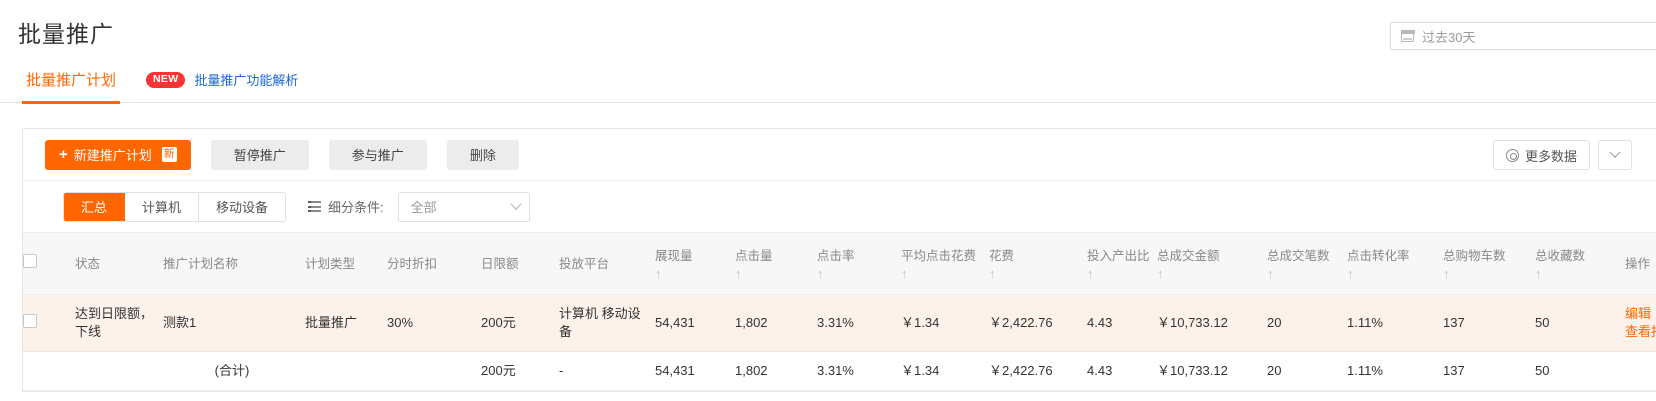 Image resolution: width=1656 pixels, height=401 pixels. Describe the element at coordinates (607, 263) in the screenshot. I see `header-platform: 投放平台` at that location.